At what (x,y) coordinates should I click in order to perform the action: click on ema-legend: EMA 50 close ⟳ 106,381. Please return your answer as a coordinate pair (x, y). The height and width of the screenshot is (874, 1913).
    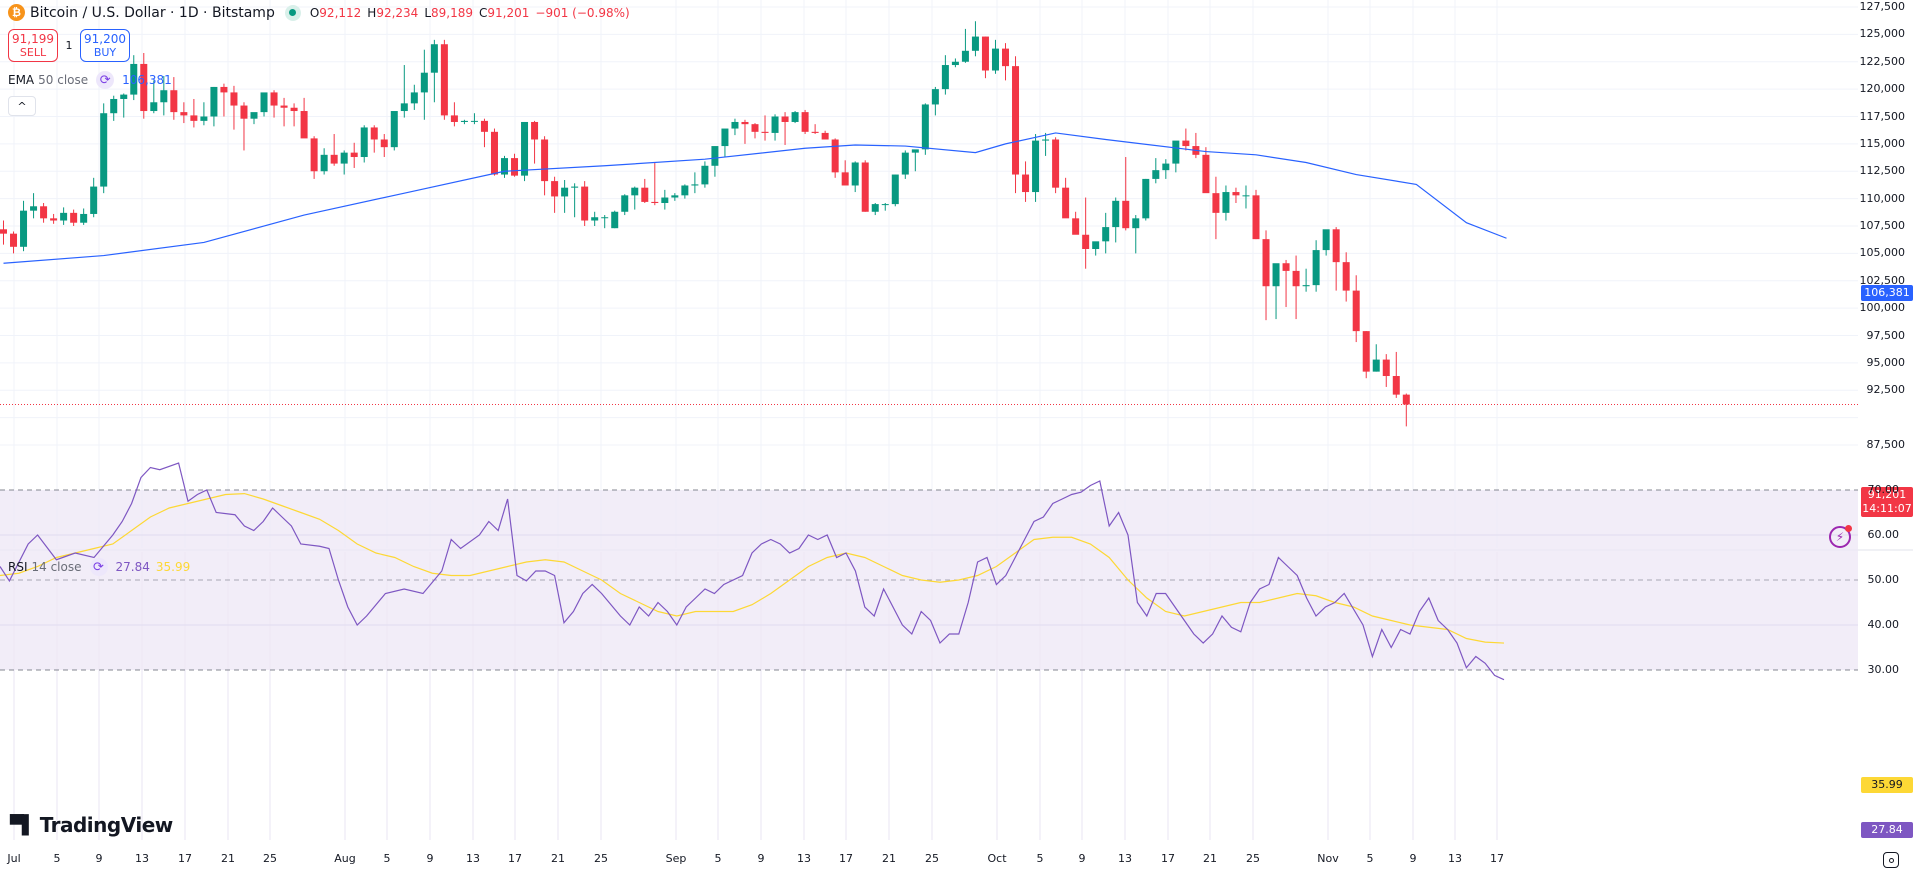
    Looking at the image, I should click on (90, 80).